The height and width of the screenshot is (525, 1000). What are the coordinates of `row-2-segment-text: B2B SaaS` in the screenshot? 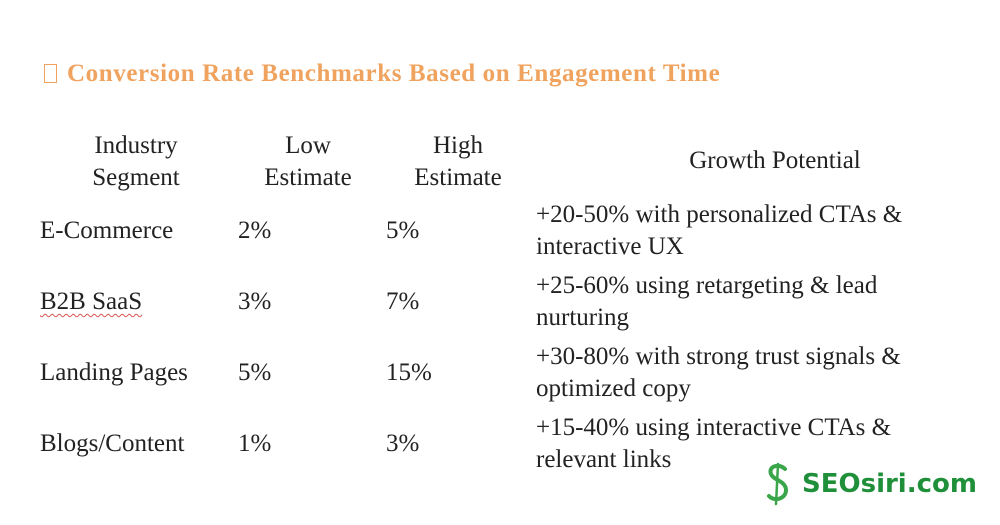 It's located at (91, 301).